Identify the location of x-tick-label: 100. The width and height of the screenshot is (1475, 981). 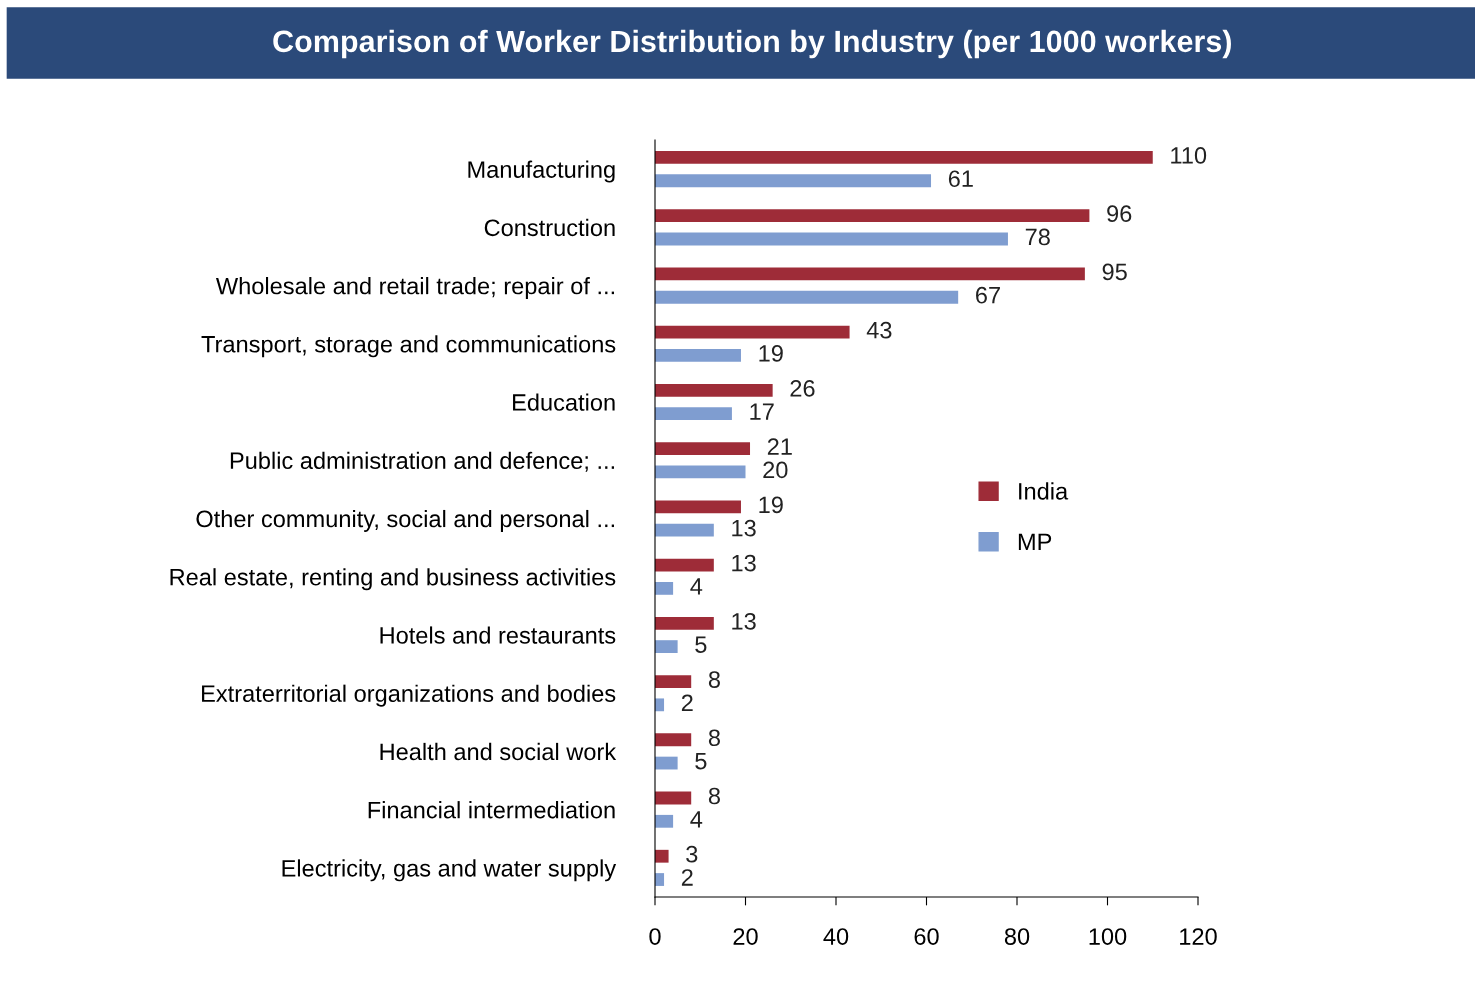
(1108, 936).